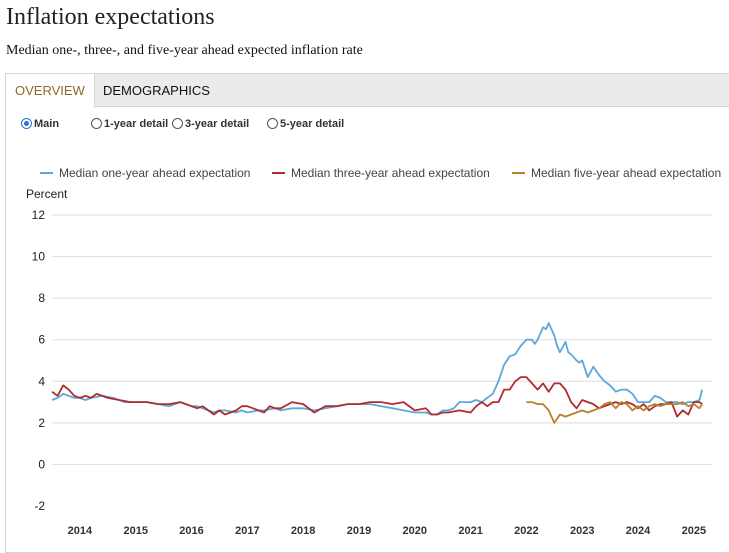  What do you see at coordinates (694, 531) in the screenshot?
I see `x-tick-label: 2025` at bounding box center [694, 531].